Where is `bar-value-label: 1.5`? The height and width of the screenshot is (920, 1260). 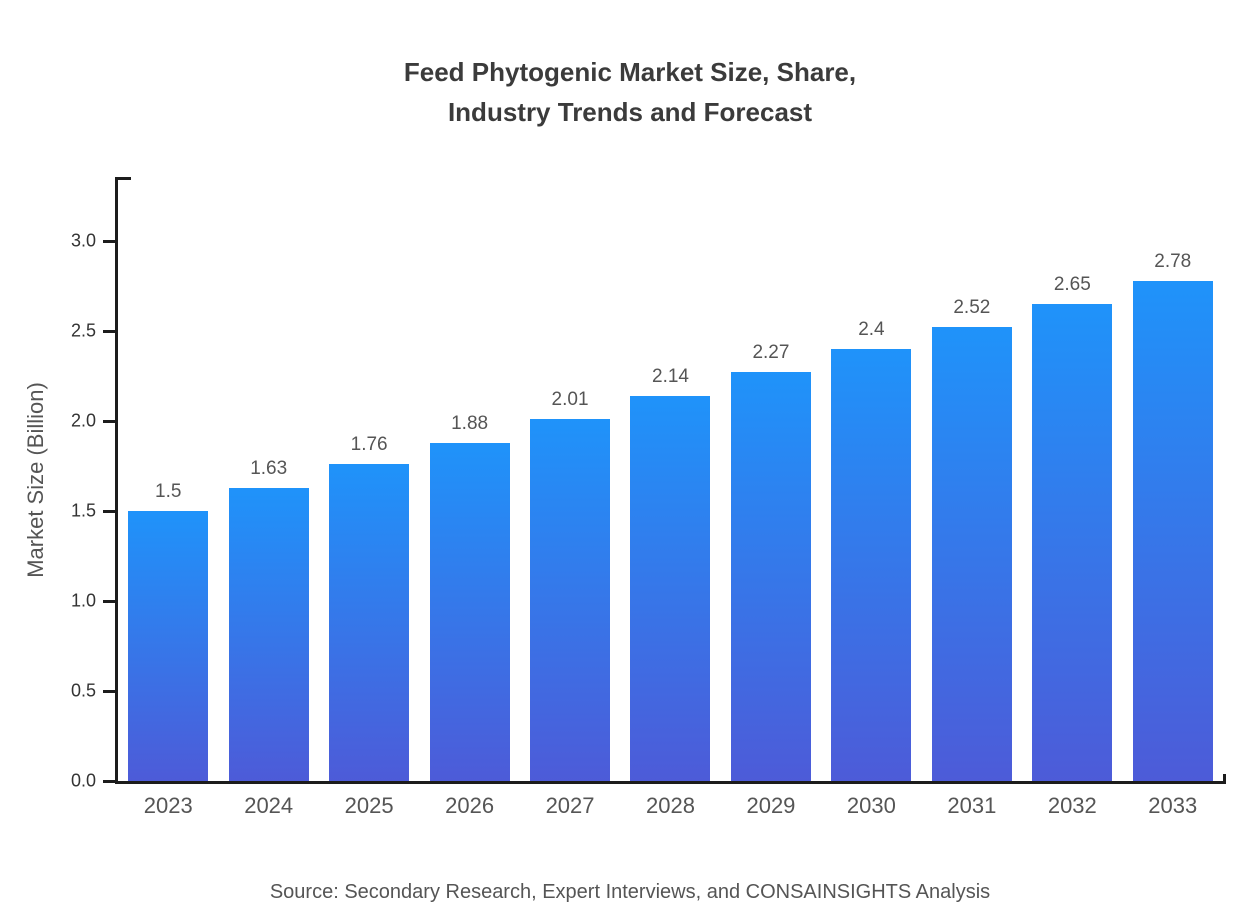
bar-value-label: 1.5 is located at coordinates (168, 491).